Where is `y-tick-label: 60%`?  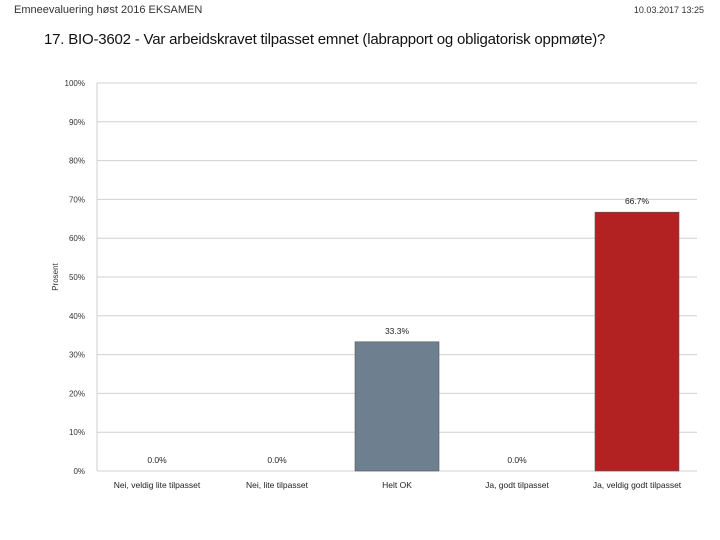 y-tick-label: 60% is located at coordinates (77, 238).